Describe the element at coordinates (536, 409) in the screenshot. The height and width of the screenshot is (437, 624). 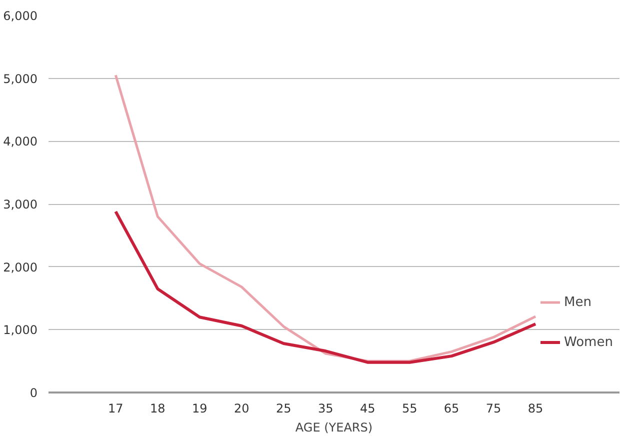
I see `x-tick-label: 85` at that location.